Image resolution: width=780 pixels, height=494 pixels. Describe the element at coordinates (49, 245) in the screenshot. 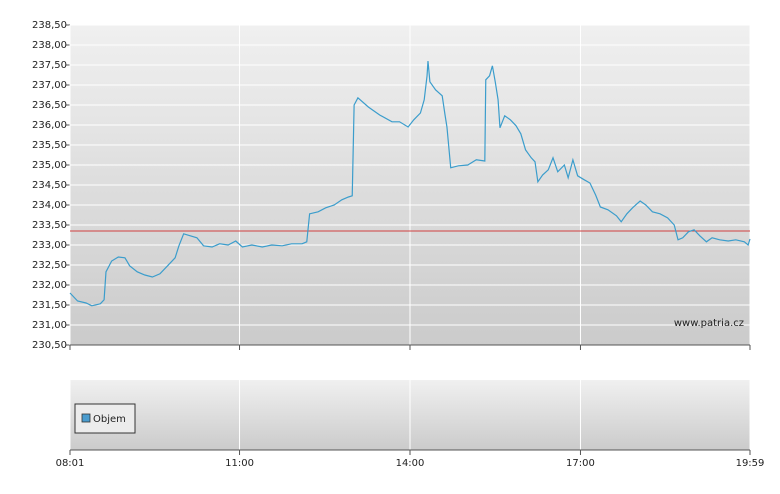

I see `y-tick-label: 233,00` at that location.